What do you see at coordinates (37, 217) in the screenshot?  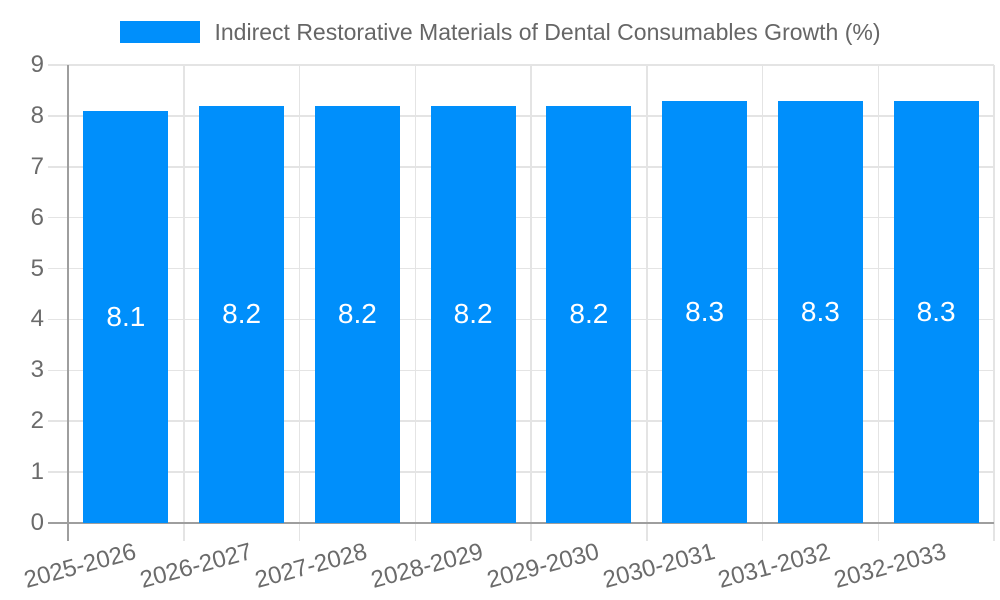 I see `y-axis-tick-label: 6` at bounding box center [37, 217].